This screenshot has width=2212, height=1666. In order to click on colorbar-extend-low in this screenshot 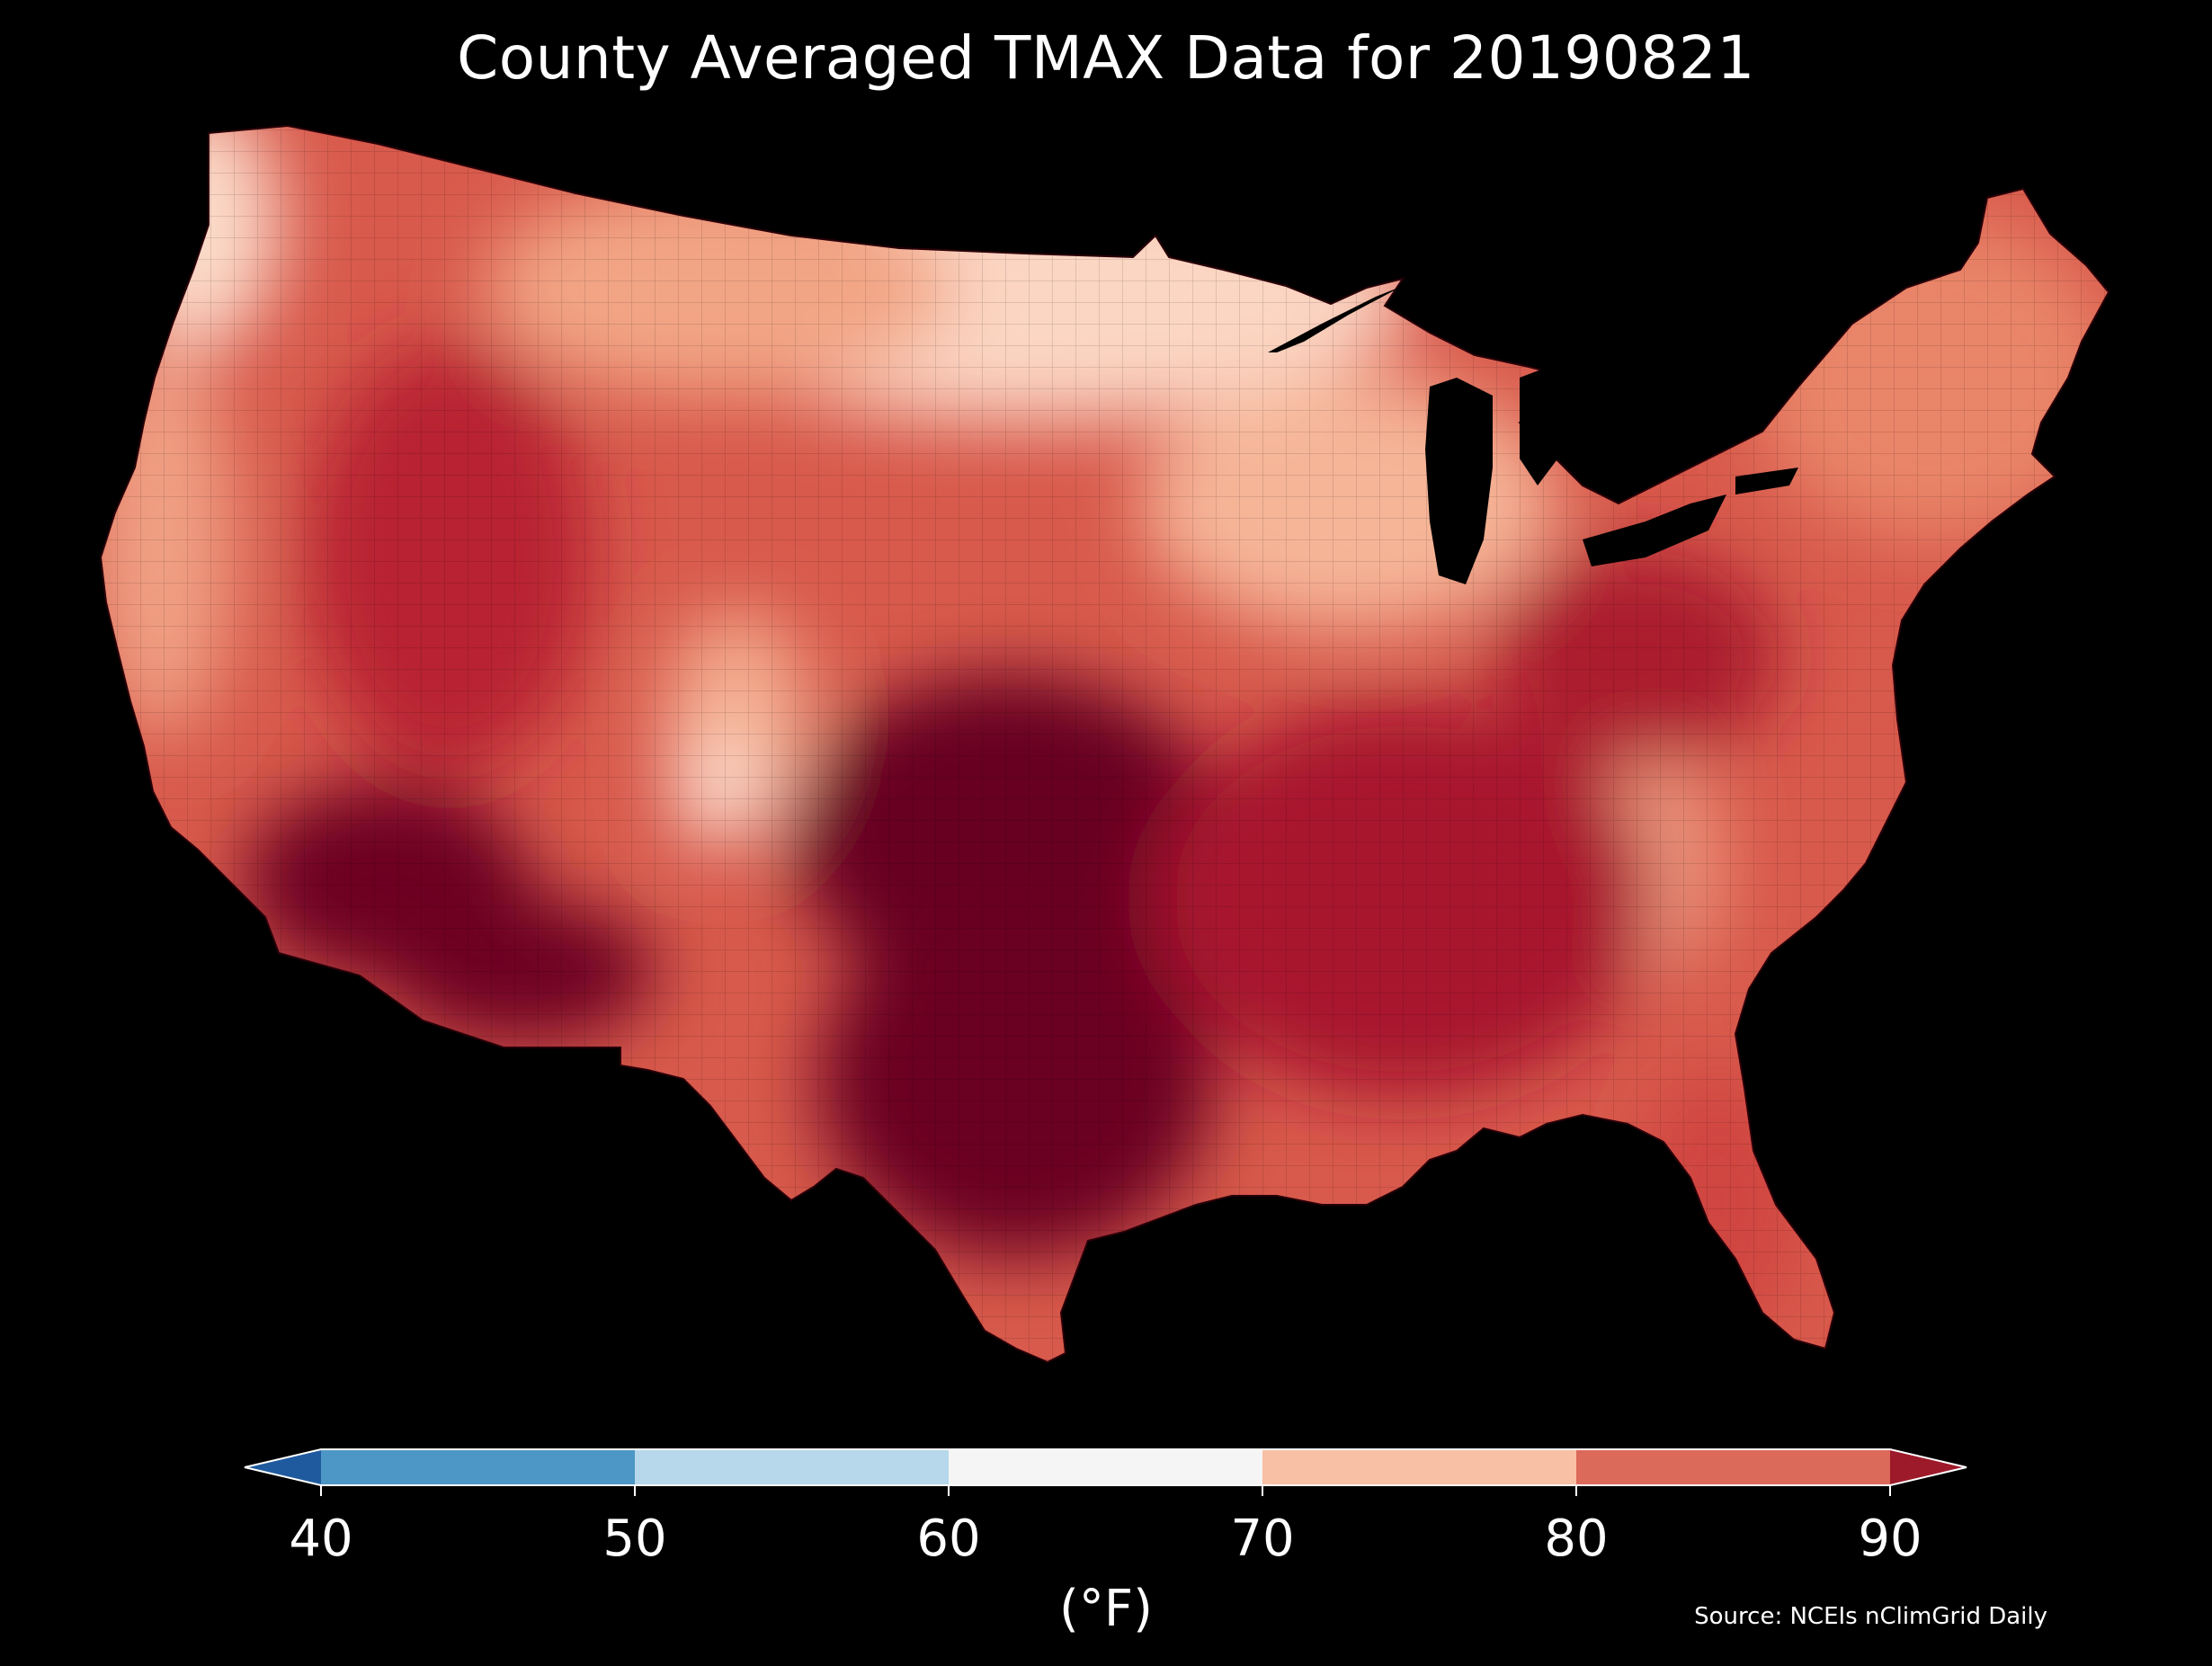, I will do `click(283, 1467)`.